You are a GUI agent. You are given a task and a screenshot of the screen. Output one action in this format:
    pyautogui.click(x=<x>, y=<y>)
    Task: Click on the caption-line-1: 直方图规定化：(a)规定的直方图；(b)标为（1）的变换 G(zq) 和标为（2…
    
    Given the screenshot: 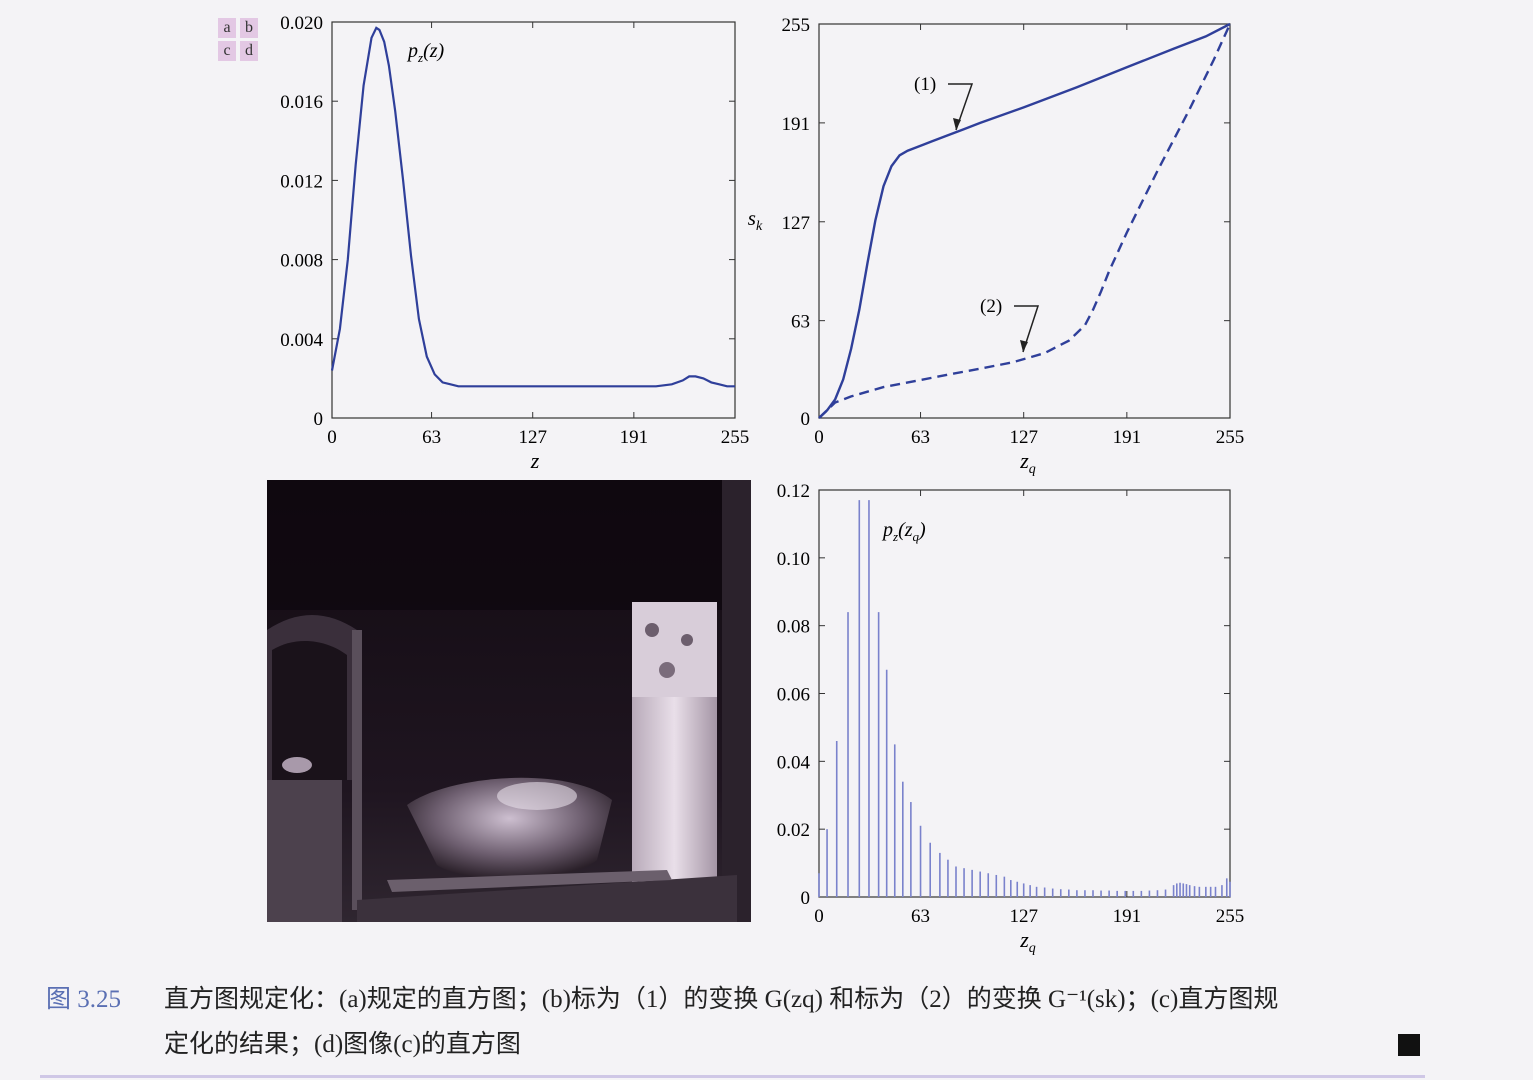 What is the action you would take?
    pyautogui.click(x=721, y=999)
    